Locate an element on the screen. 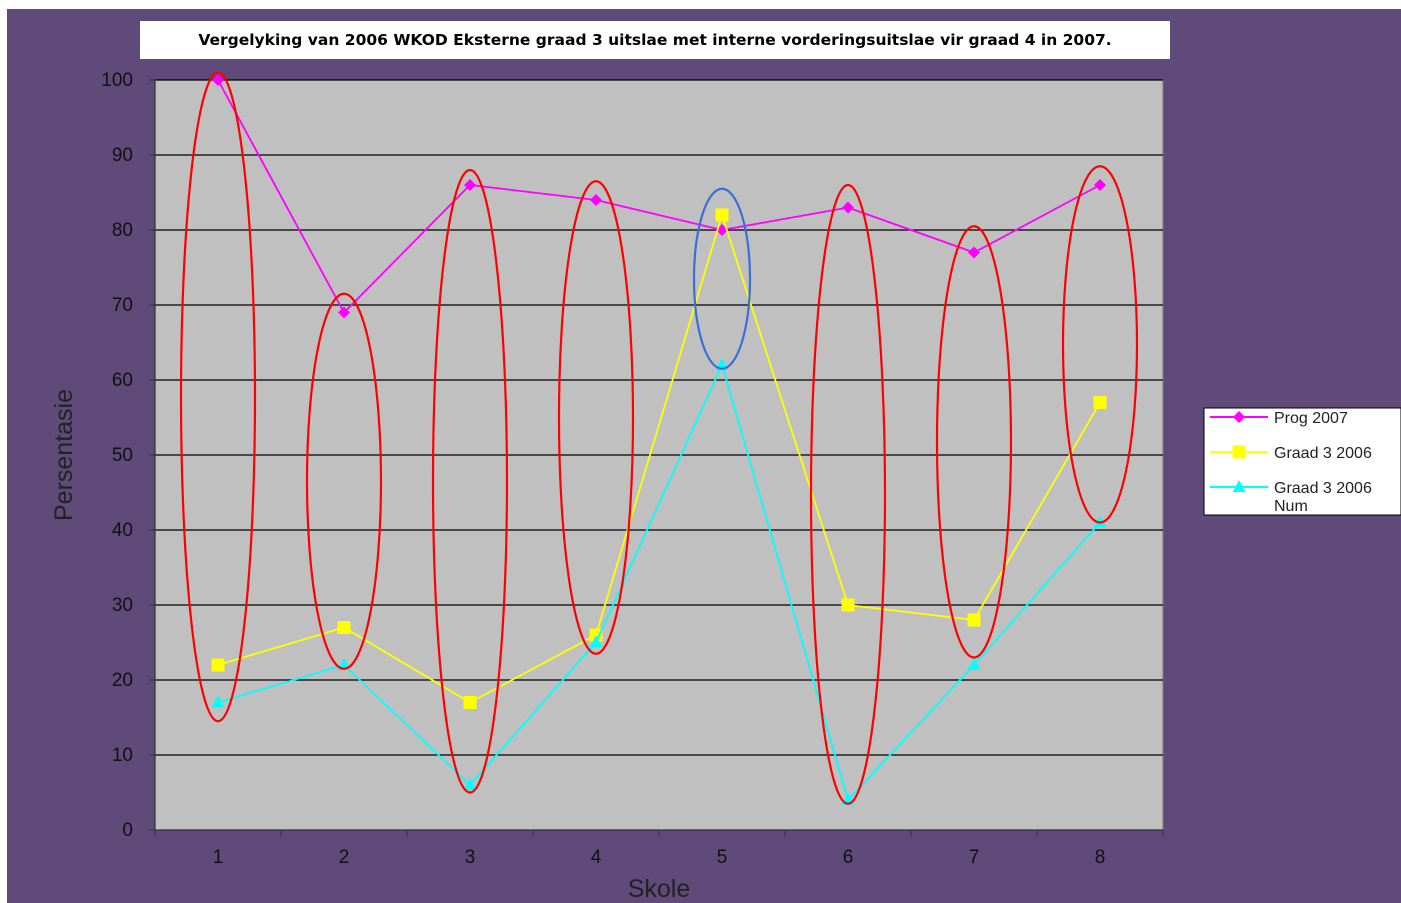  legend-label-3: Graad 3 2006 is located at coordinates (1323, 488).